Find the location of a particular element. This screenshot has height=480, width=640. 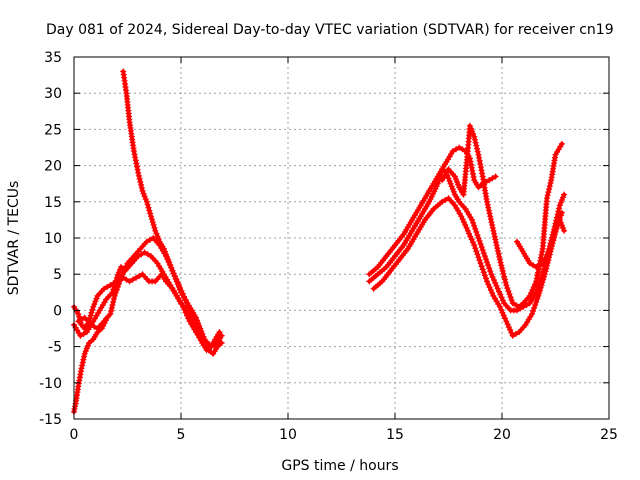

y-tick-label: -15 is located at coordinates (50, 420).